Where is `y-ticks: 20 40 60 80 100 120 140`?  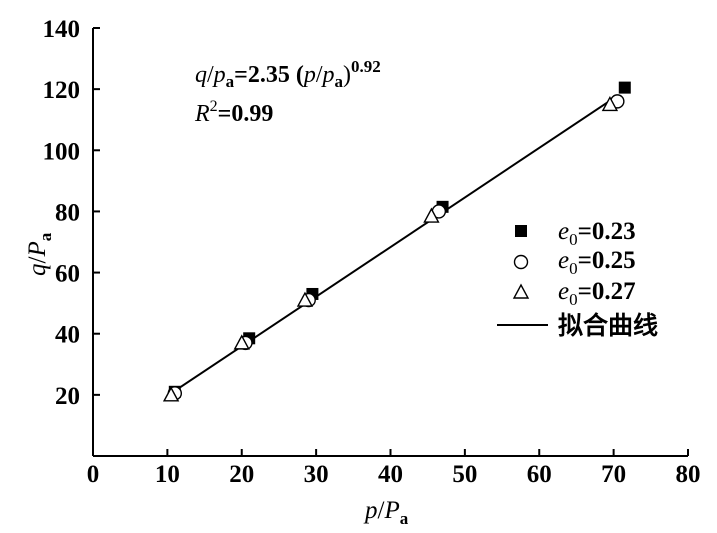
y-ticks: 20 40 60 80 100 120 140 is located at coordinates (71, 213).